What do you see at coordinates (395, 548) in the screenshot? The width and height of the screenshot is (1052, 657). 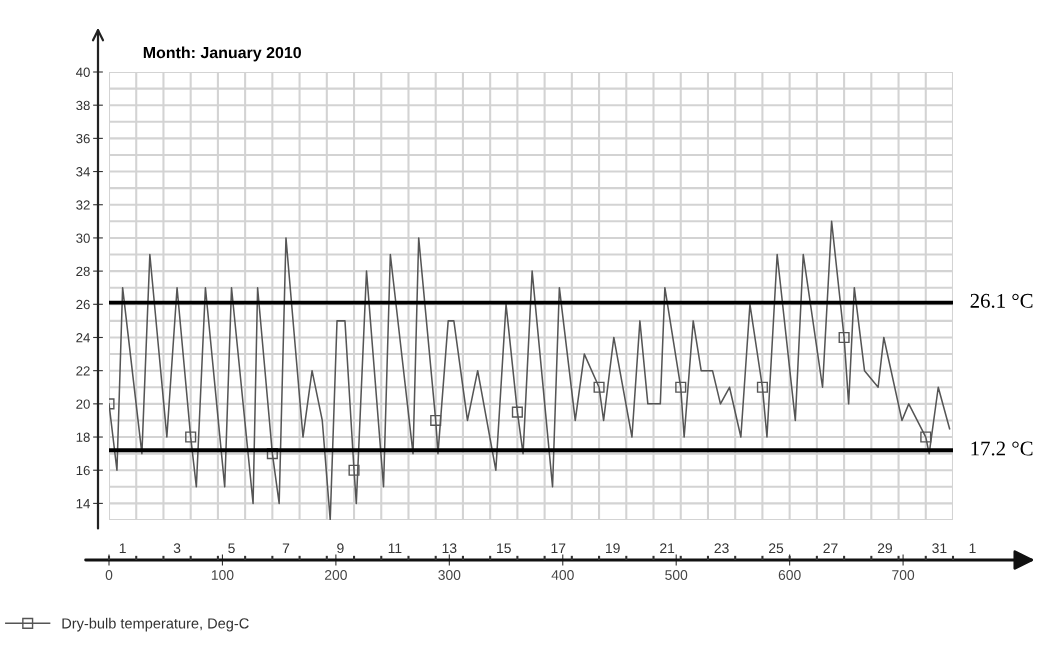 I see `x2-tick-label: 11` at bounding box center [395, 548].